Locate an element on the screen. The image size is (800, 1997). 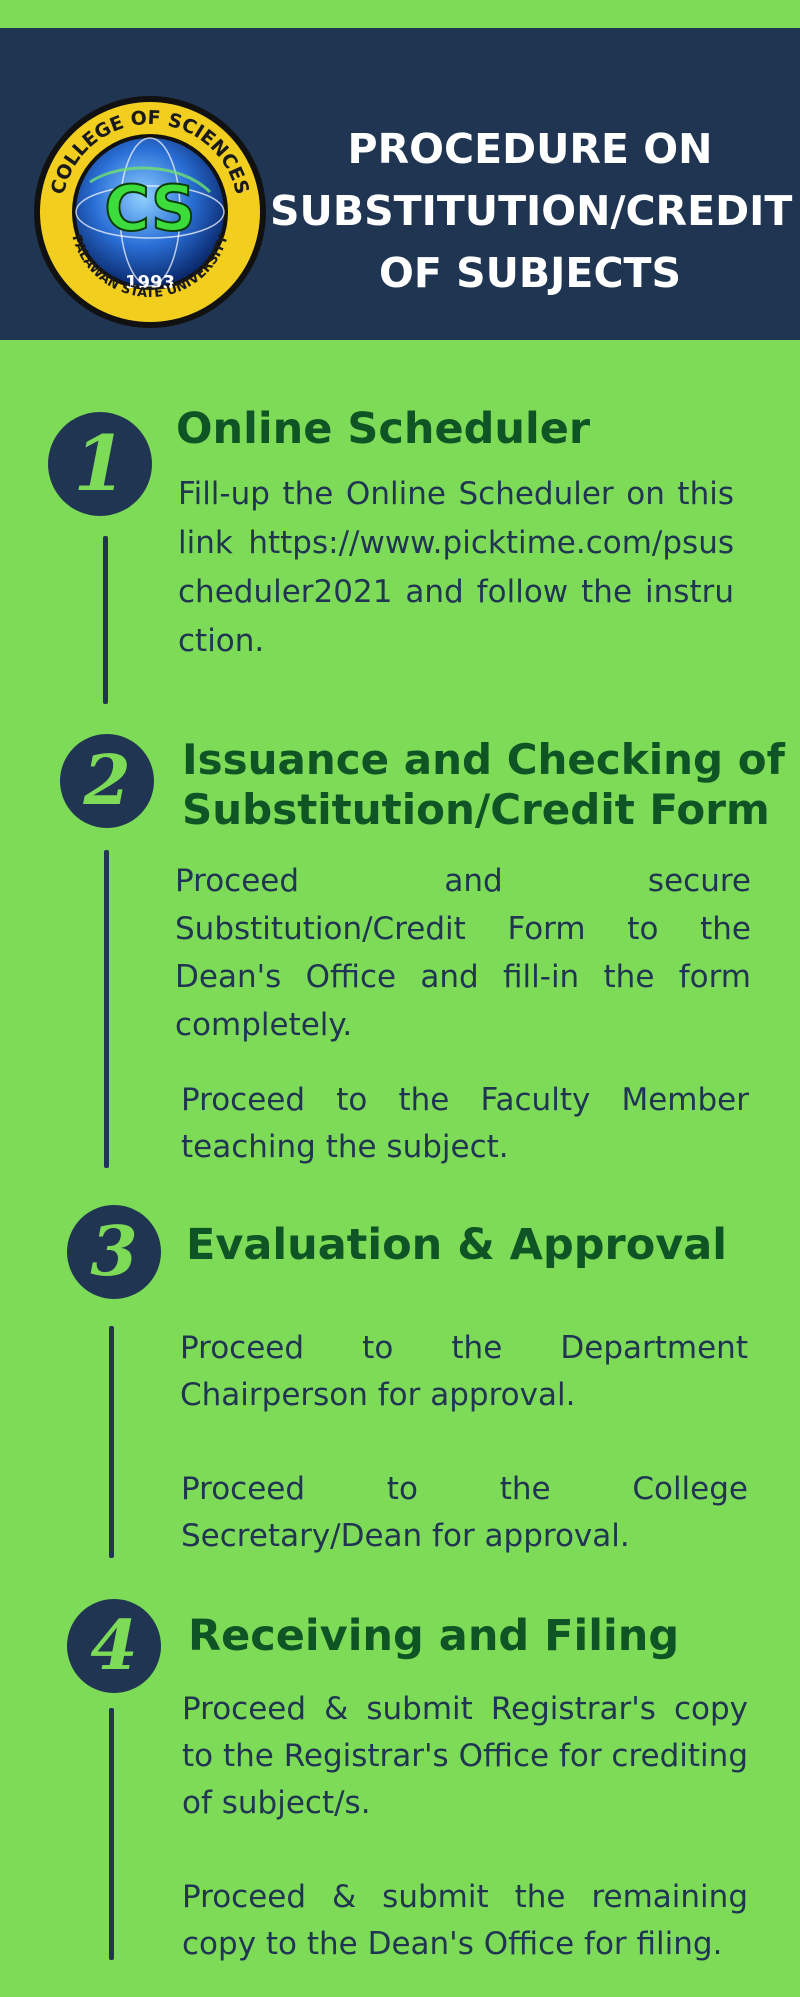
step-2-title-line-2: Substitution/Credit Form is located at coordinates (476, 809).